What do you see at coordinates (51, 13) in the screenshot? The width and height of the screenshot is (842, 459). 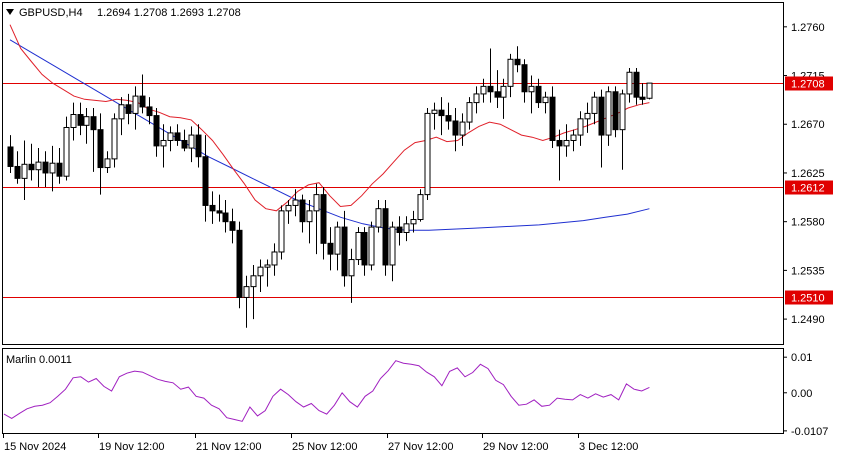 I see `symbol-label: GBPUSD,H4` at bounding box center [51, 13].